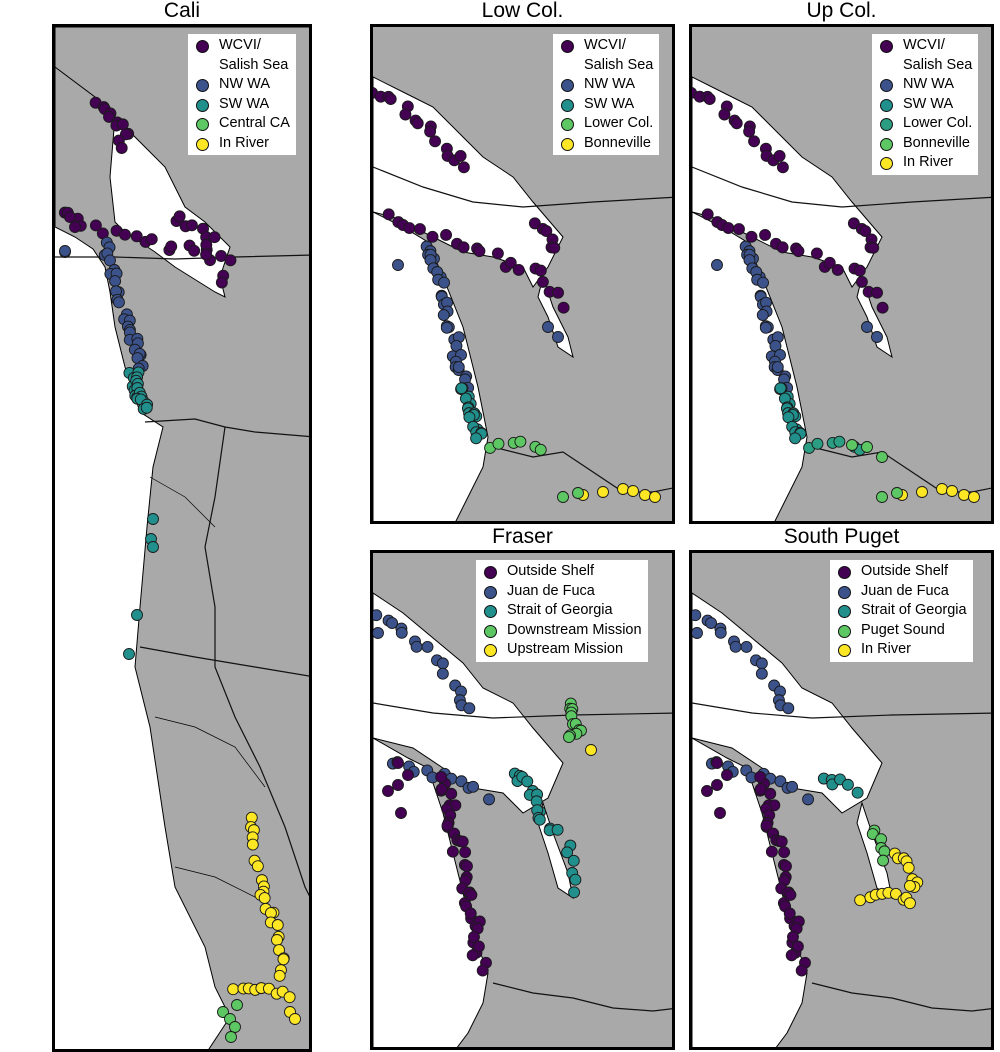 This screenshot has height=1052, width=1000. I want to click on legend-item: Central CA, so click(242, 124).